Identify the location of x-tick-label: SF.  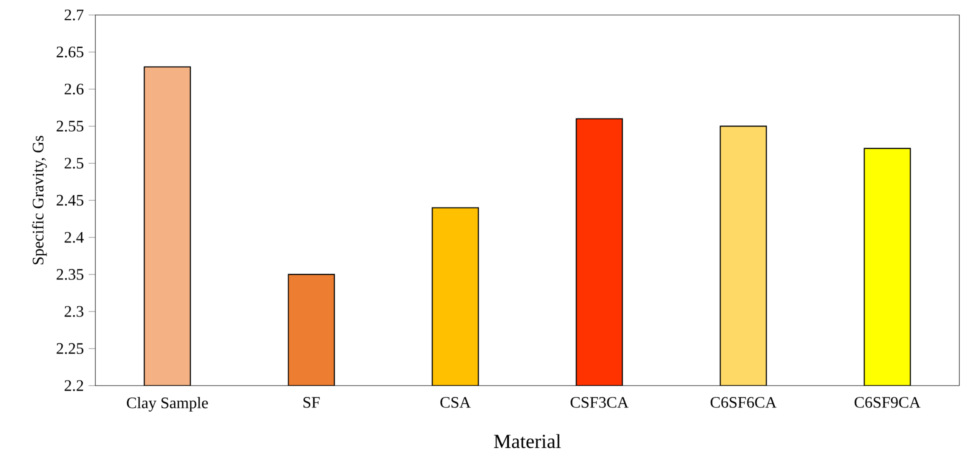
(312, 402).